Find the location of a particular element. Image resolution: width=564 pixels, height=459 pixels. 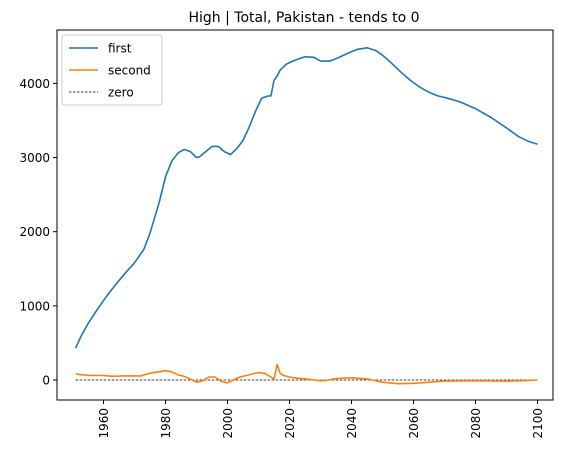

legend-label-second: second is located at coordinates (129, 71).